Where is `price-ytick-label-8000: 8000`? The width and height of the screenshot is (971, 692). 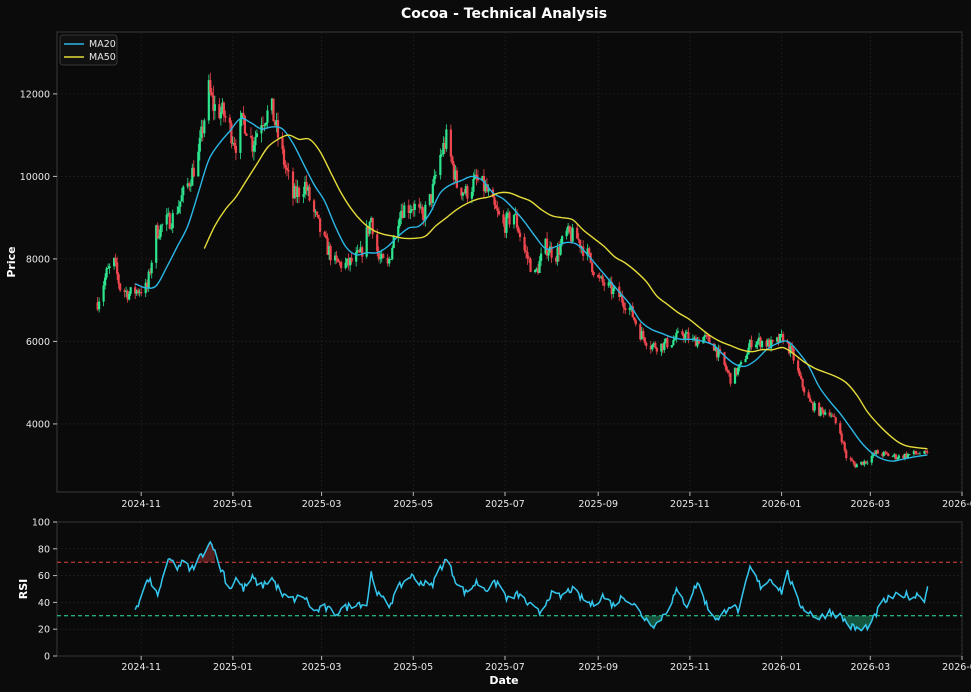 price-ytick-label-8000: 8000 is located at coordinates (38, 259).